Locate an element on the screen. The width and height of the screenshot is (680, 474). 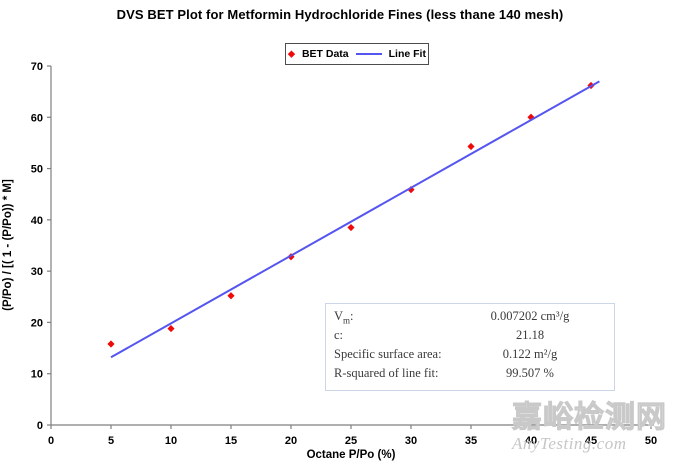
x-tick-label: 5 is located at coordinates (111, 441).